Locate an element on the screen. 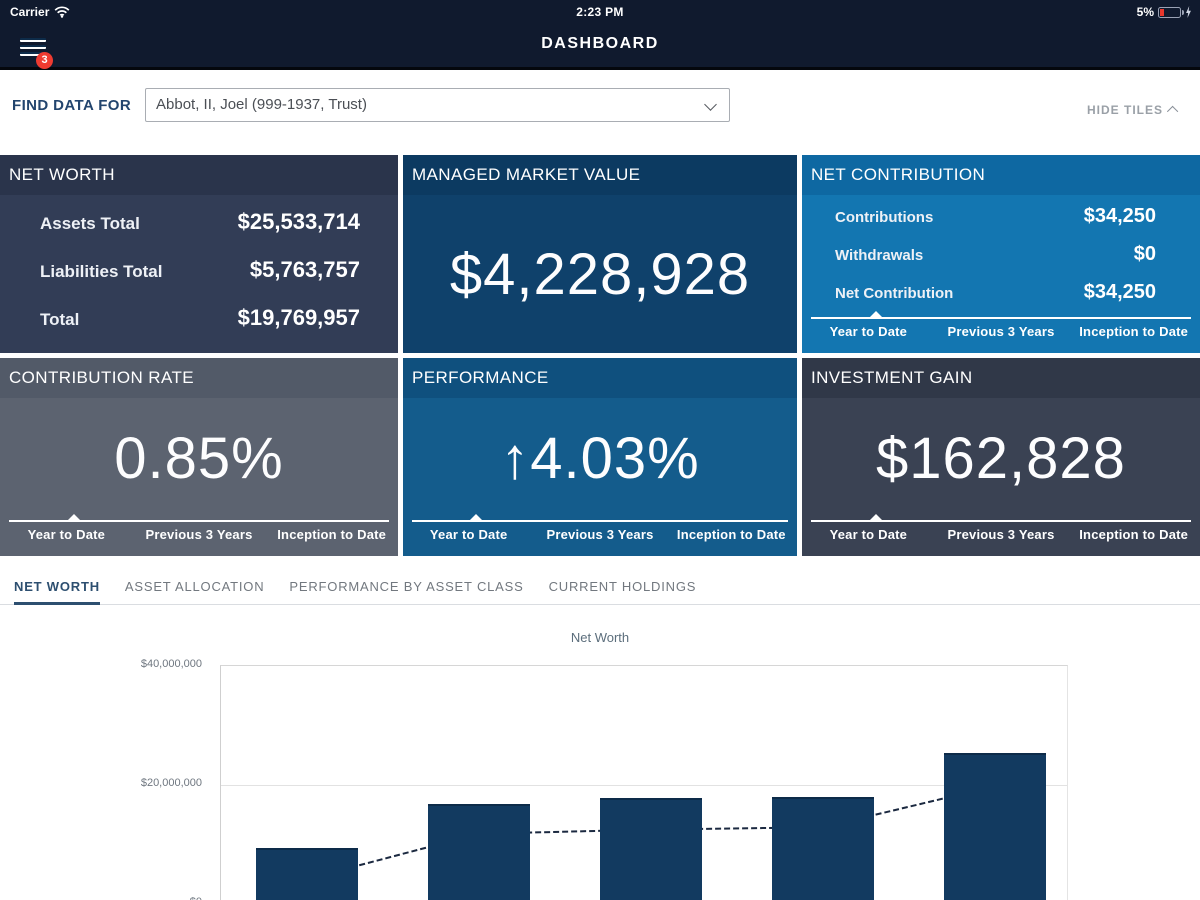 The image size is (1200, 900). chevron-up-icon is located at coordinates (1172, 111).